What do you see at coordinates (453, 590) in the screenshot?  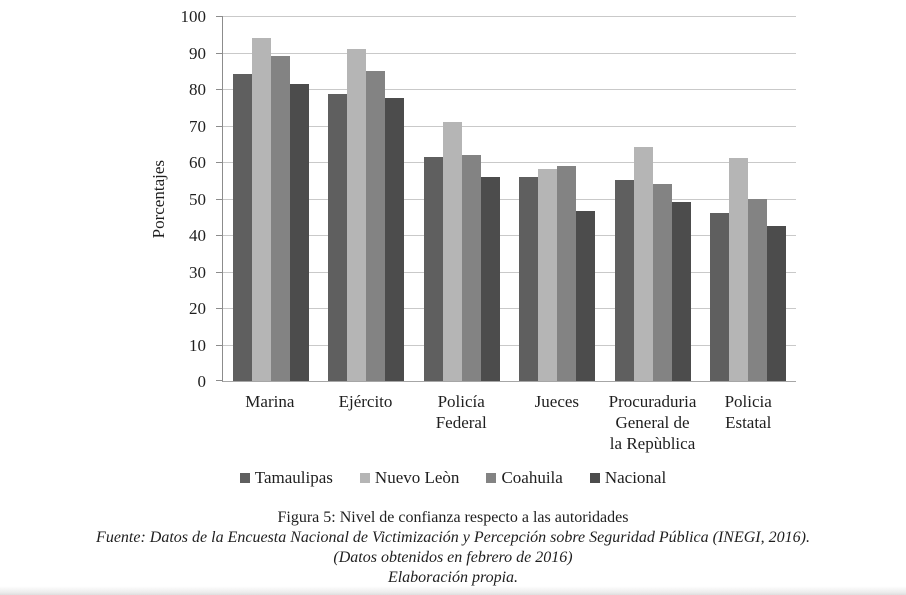 I see `page-edge-shadow` at bounding box center [453, 590].